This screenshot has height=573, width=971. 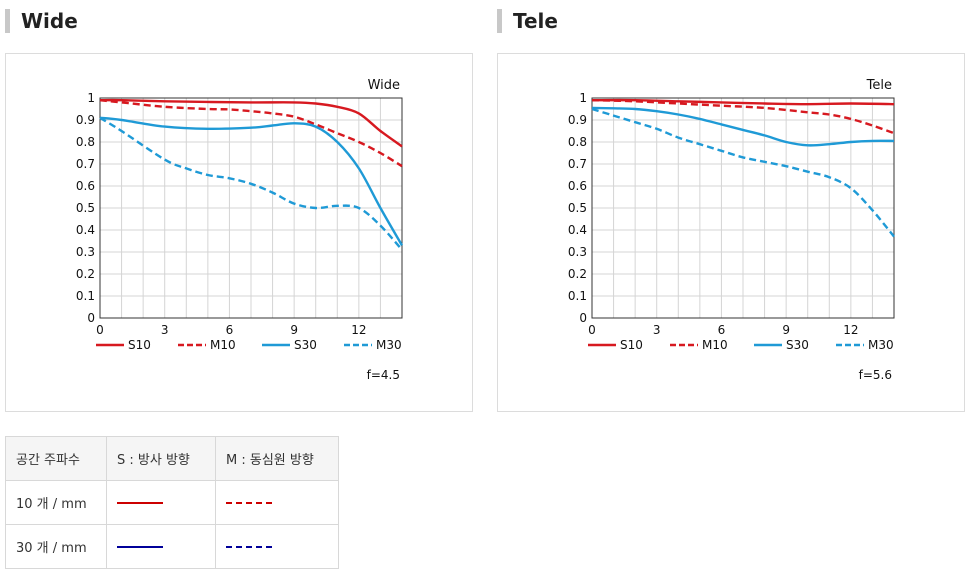 I want to click on chart-title: Wide, so click(x=384, y=85).